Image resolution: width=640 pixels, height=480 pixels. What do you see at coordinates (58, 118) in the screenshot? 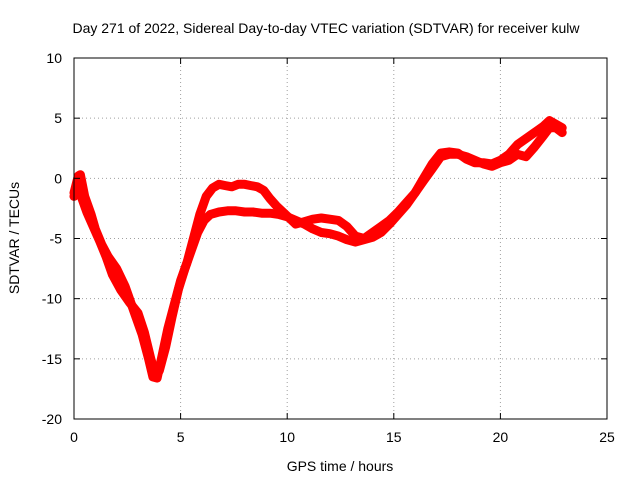
I see `y-tick-label: 5` at bounding box center [58, 118].